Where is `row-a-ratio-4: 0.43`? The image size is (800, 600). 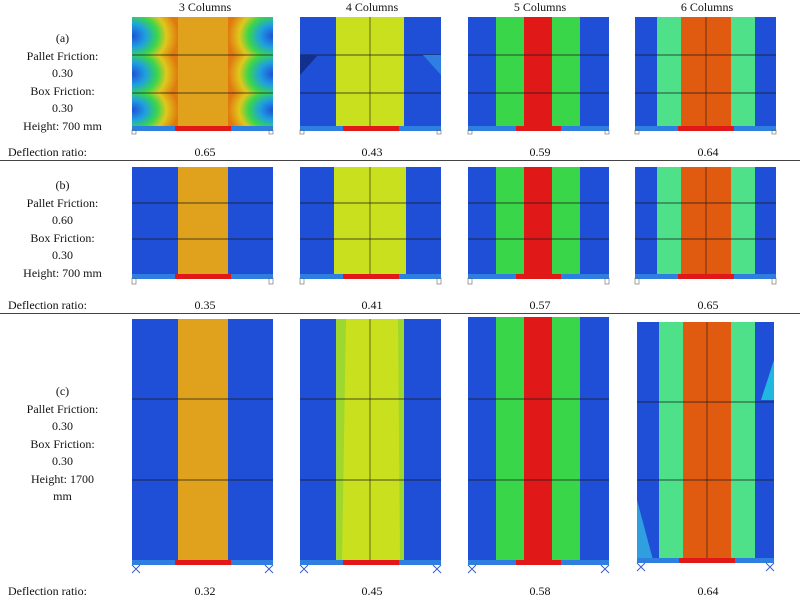
row-a-ratio-4: 0.43 is located at coordinates (372, 152).